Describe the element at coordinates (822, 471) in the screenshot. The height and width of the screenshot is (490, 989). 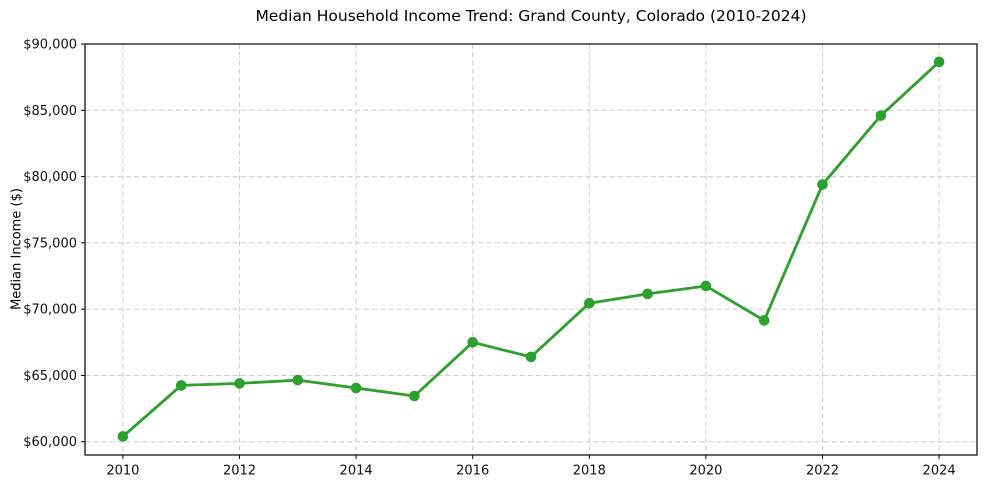
I see `x-tick-label: 2022` at that location.